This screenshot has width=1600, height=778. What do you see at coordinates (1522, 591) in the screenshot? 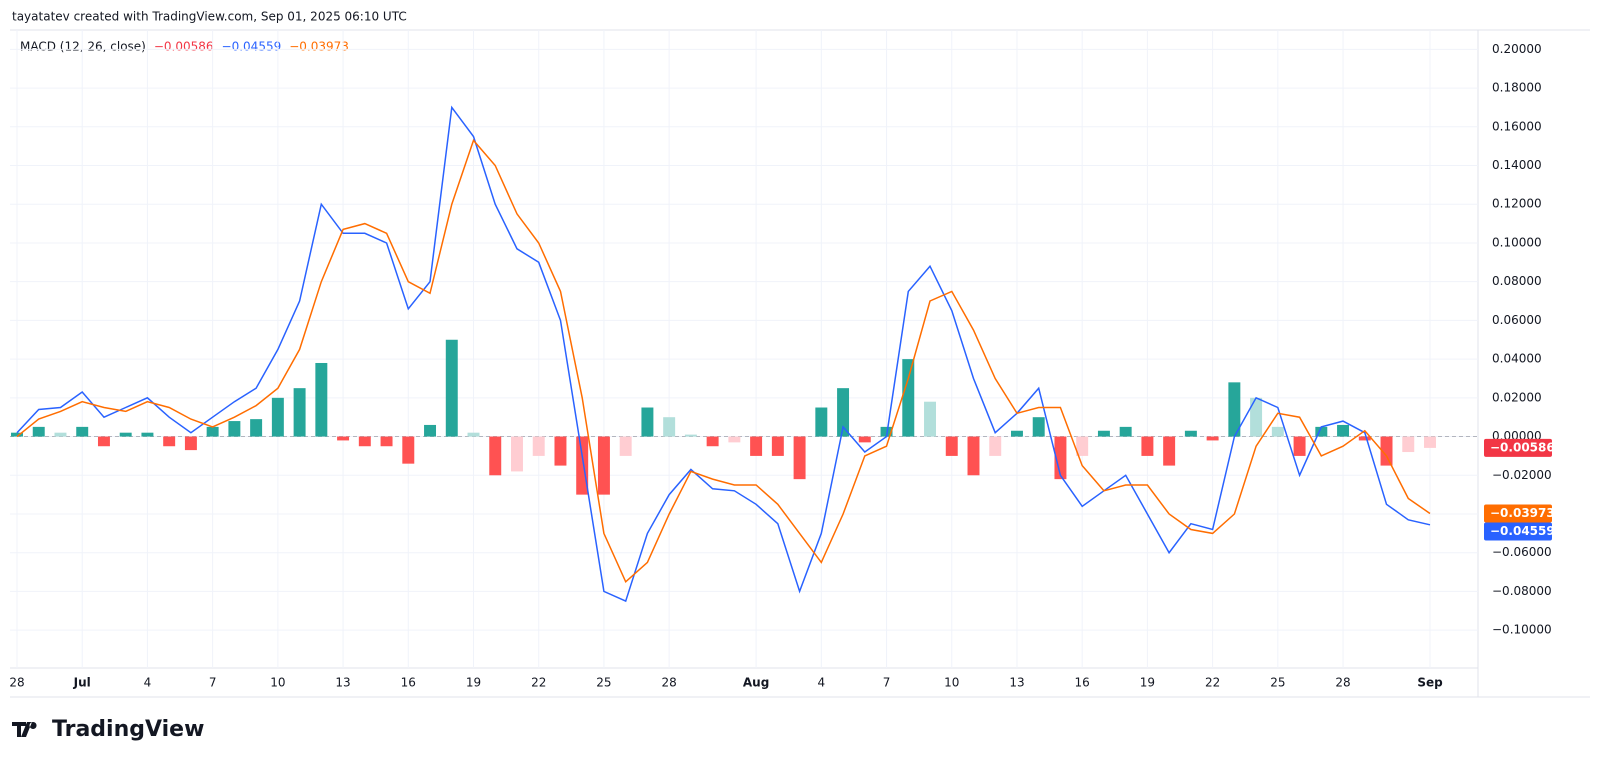
I see `y-tick-label: −0.08000` at bounding box center [1522, 591].